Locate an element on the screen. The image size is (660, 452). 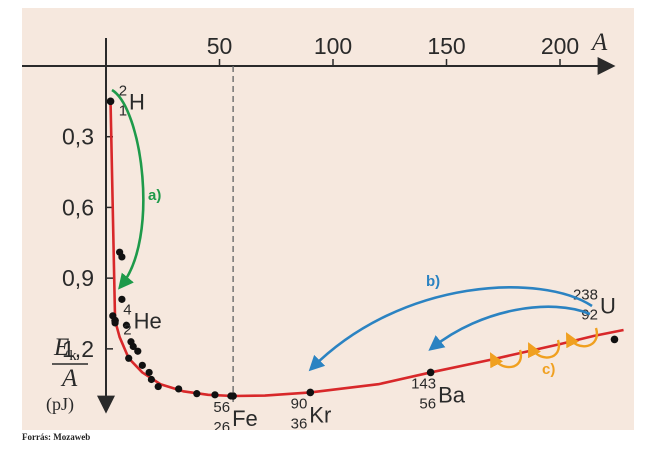
x-ticks: 50 100 150 200 is located at coordinates (393, 49).